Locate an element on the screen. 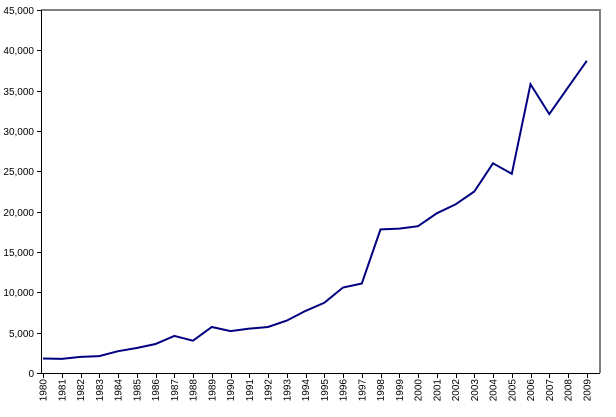  x-tick-label: 1980 is located at coordinates (44, 390).